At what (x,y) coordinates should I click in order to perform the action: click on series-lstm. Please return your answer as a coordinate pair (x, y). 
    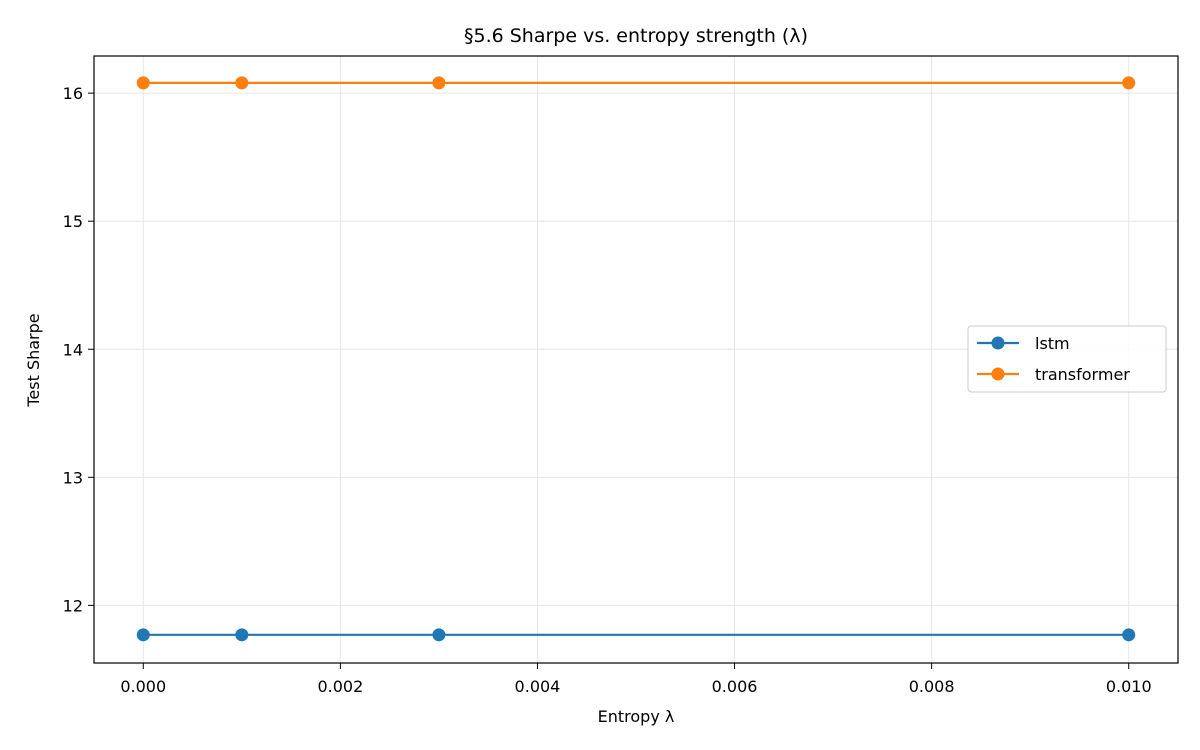
    Looking at the image, I should click on (636, 635).